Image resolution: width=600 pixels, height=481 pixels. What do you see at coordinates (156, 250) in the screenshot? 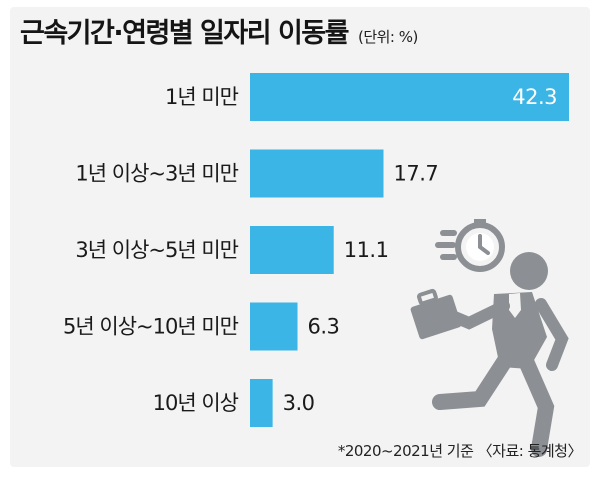
I see `category-label: 3년 이상~5년 미만` at bounding box center [156, 250].